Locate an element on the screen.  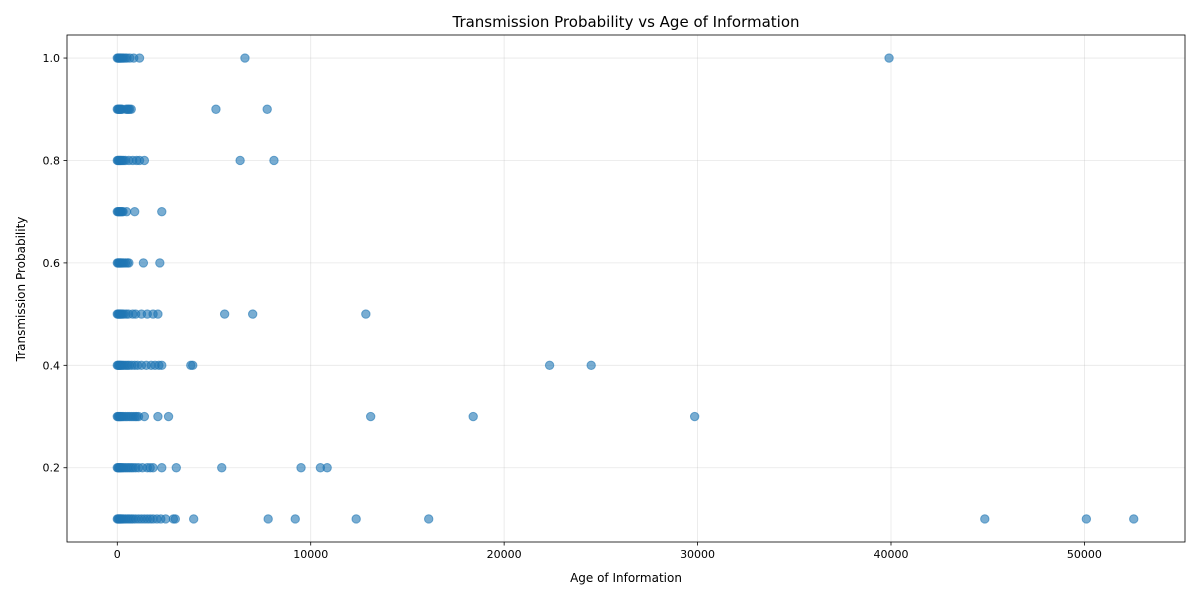
y-axis: 0.2 0.4 0.6 0.8 1.0 is located at coordinates (55, 263).